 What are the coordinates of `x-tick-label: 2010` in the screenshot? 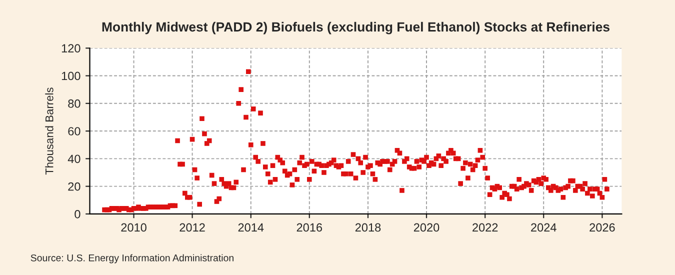 It's located at (133, 227).